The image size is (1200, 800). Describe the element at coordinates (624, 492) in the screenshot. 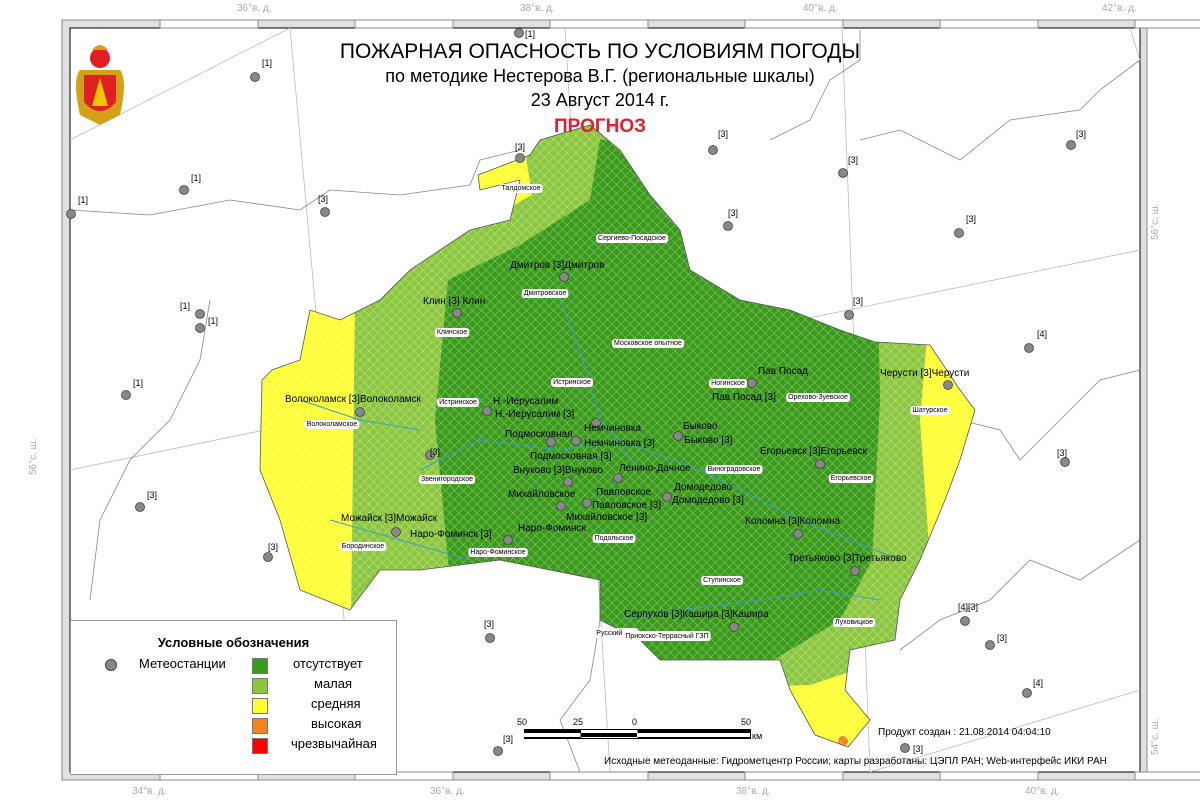

I see `meteo-station-label: Павловское` at that location.